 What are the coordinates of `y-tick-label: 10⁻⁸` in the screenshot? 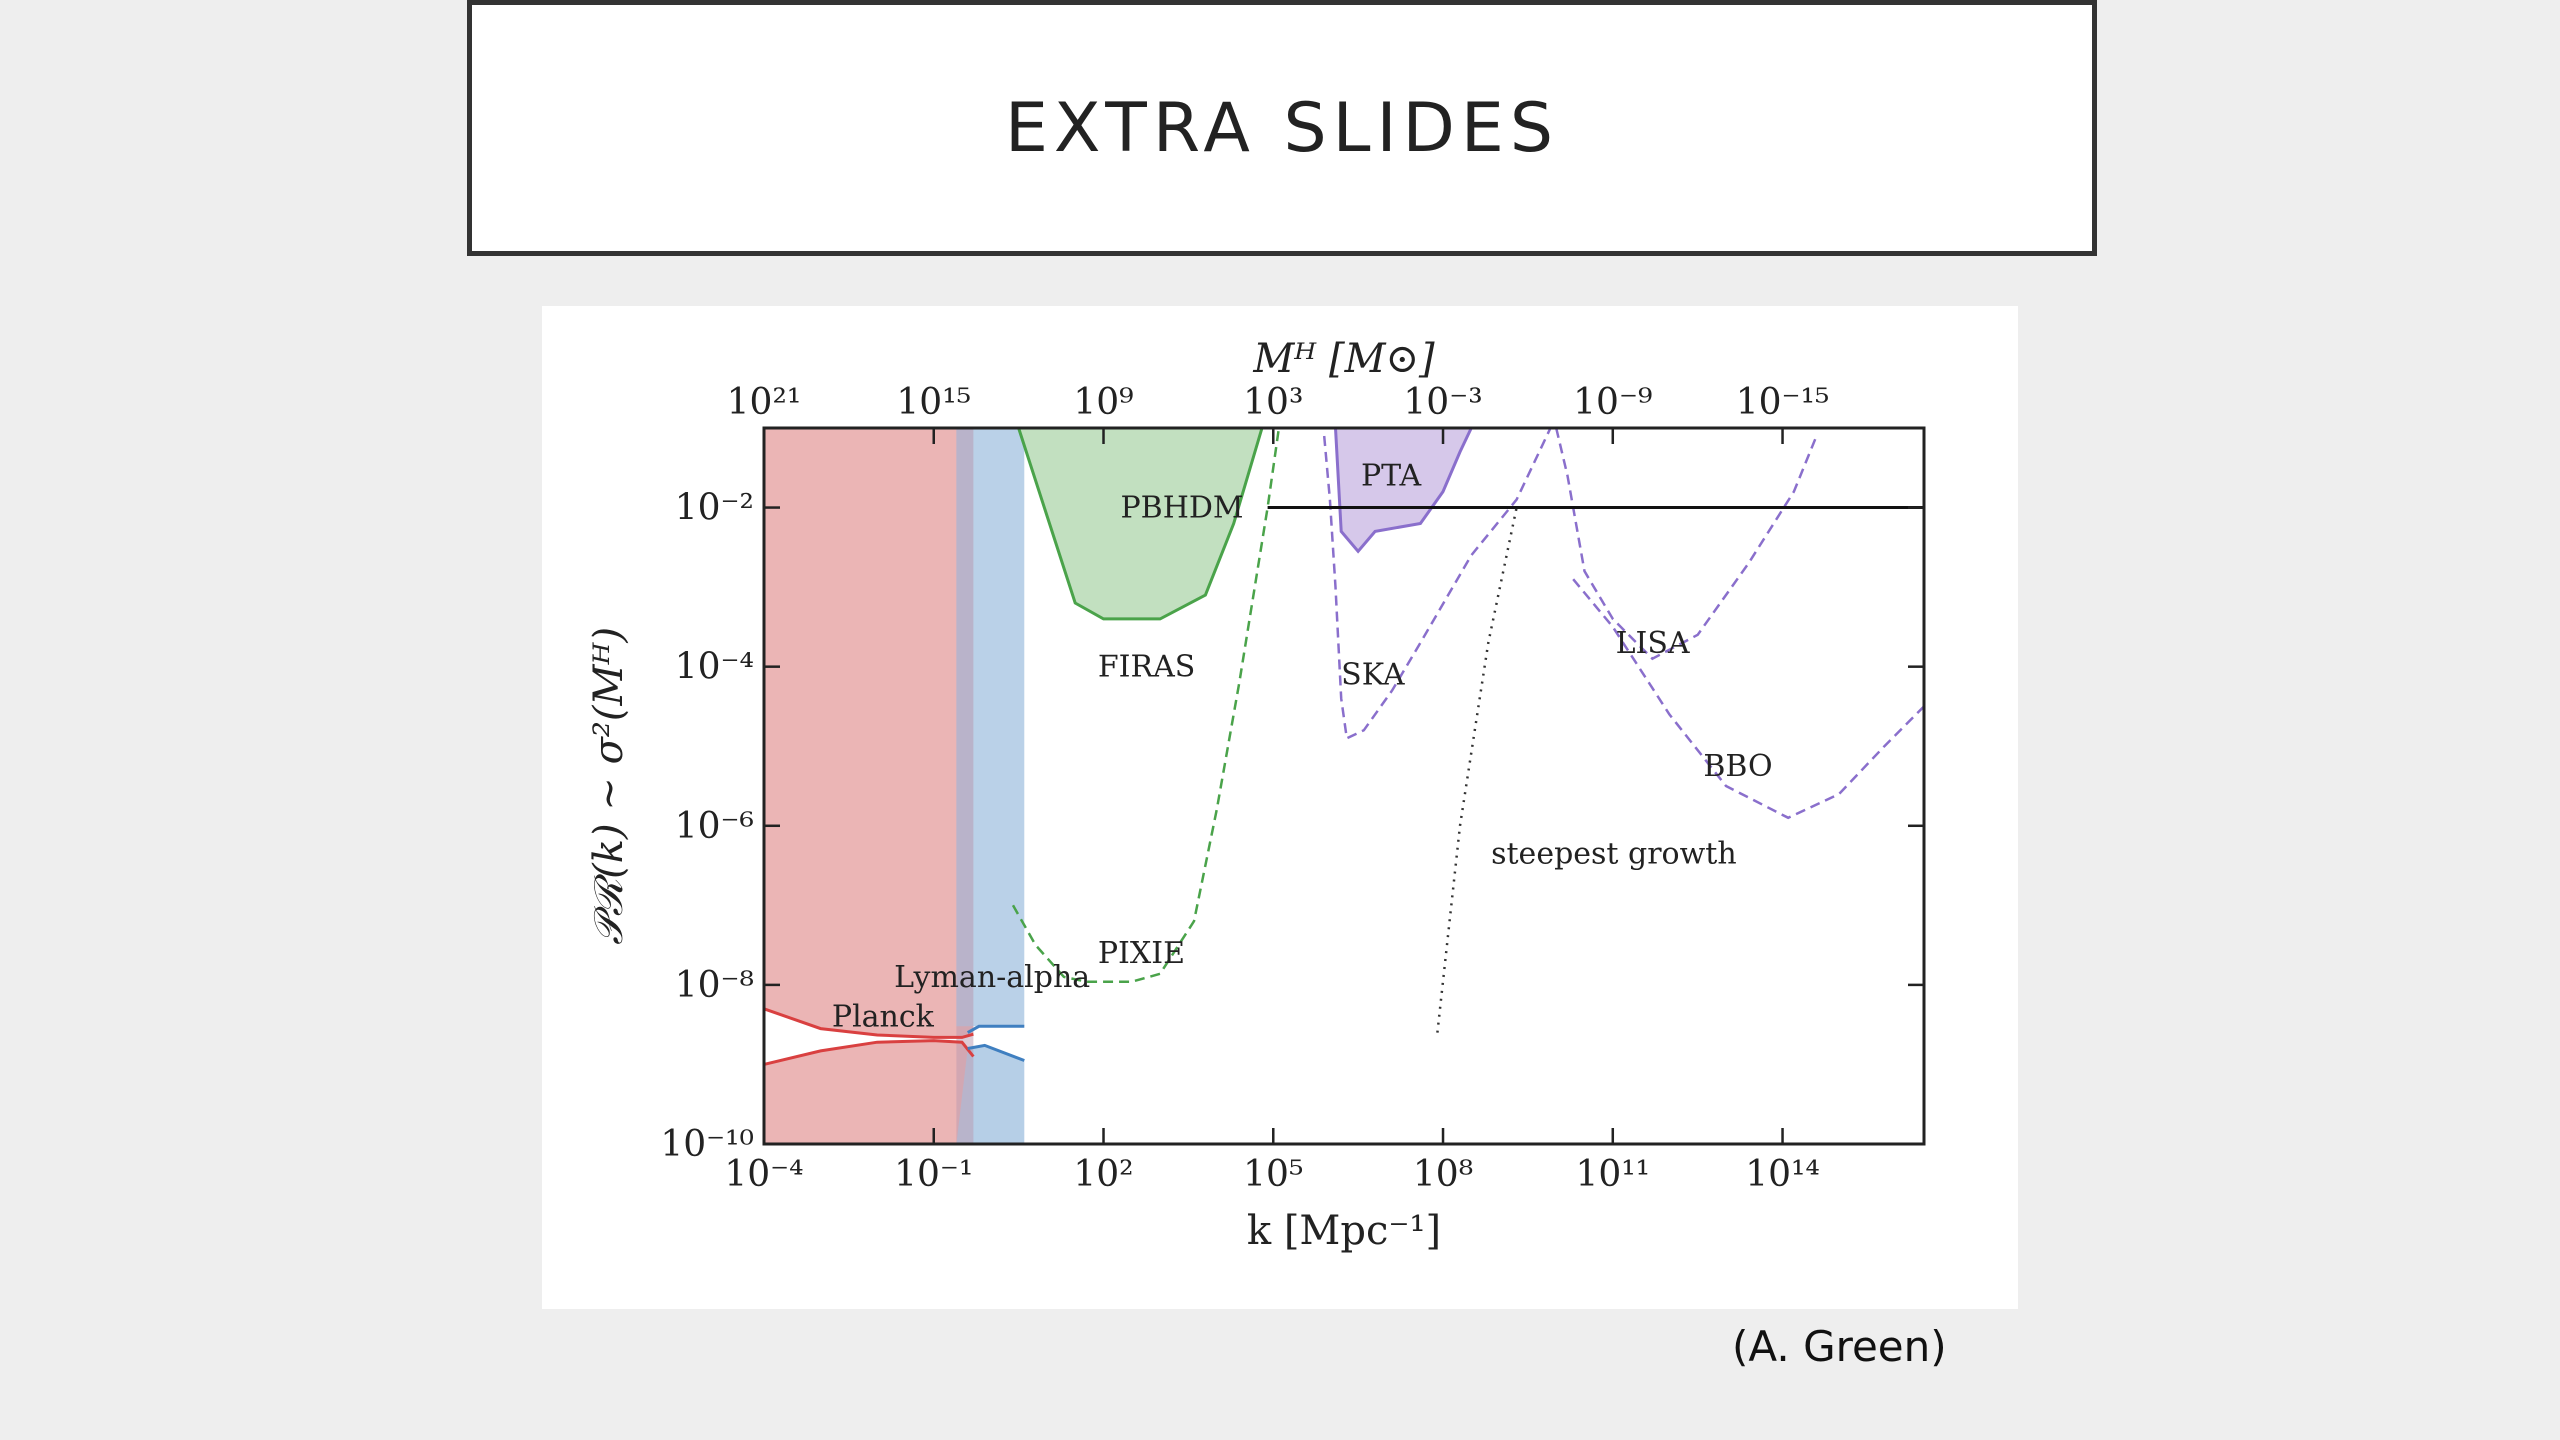 It's located at (714, 985).